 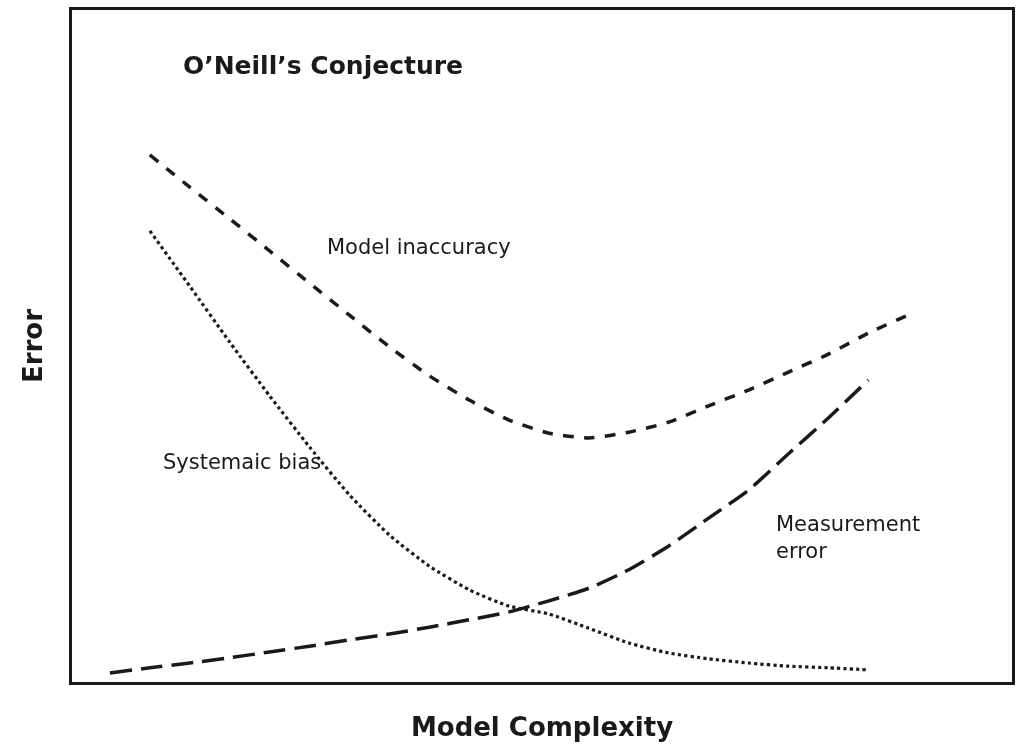 What do you see at coordinates (242, 462) in the screenshot?
I see `series-label: Systemaic bias` at bounding box center [242, 462].